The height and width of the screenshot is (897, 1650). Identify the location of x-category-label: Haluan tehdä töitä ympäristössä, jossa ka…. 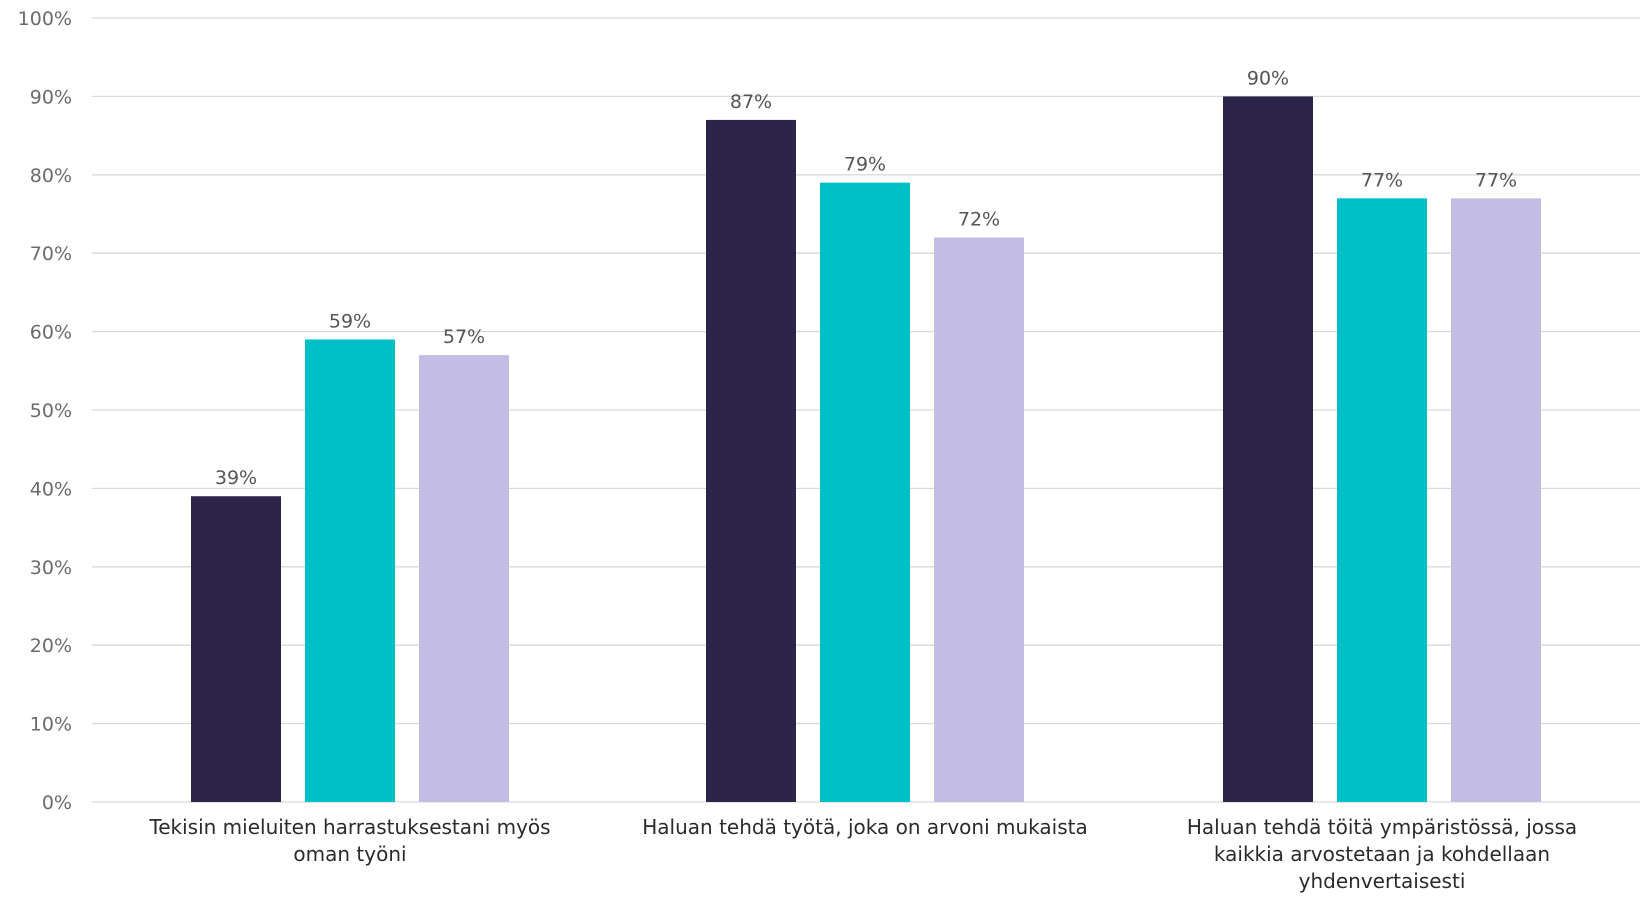
(1382, 854).